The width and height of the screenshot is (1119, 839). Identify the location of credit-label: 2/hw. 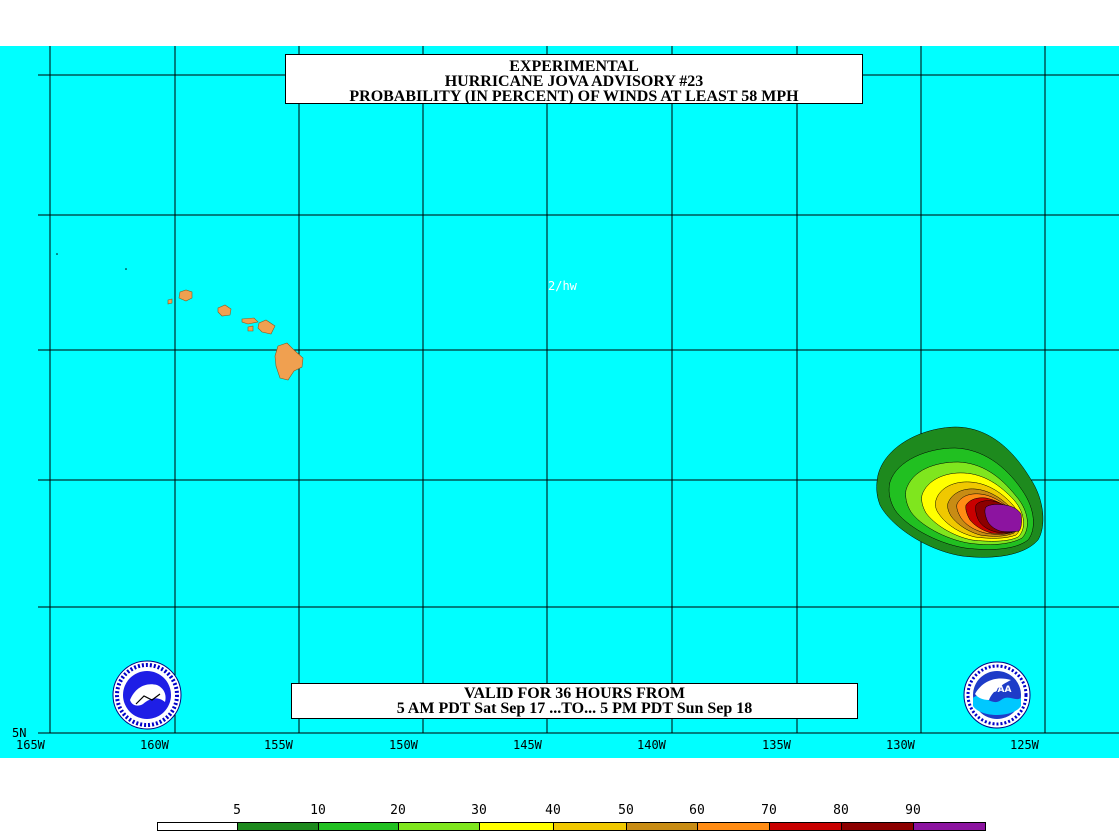
(562, 286).